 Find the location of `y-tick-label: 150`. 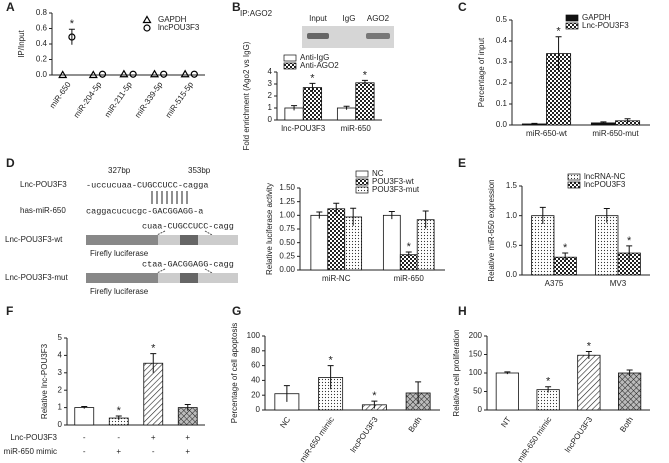

y-tick-label: 150 is located at coordinates (476, 354).